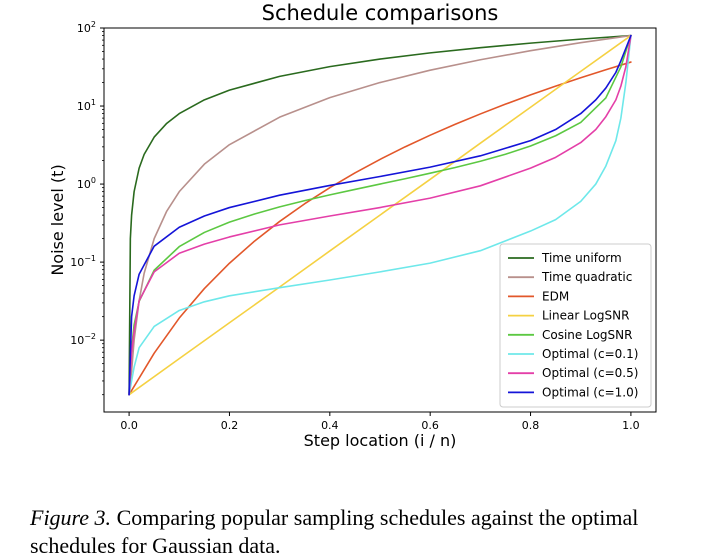  Describe the element at coordinates (587, 335) in the screenshot. I see `legend-label: Cosine LogSNR` at that location.